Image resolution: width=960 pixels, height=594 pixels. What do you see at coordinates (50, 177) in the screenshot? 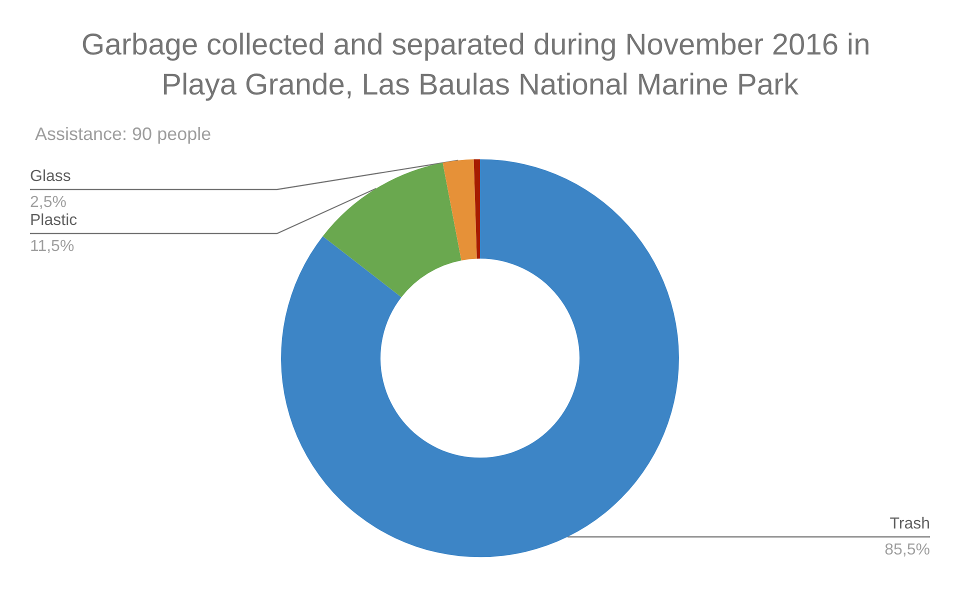
I see `slice-label: Glass` at bounding box center [50, 177].